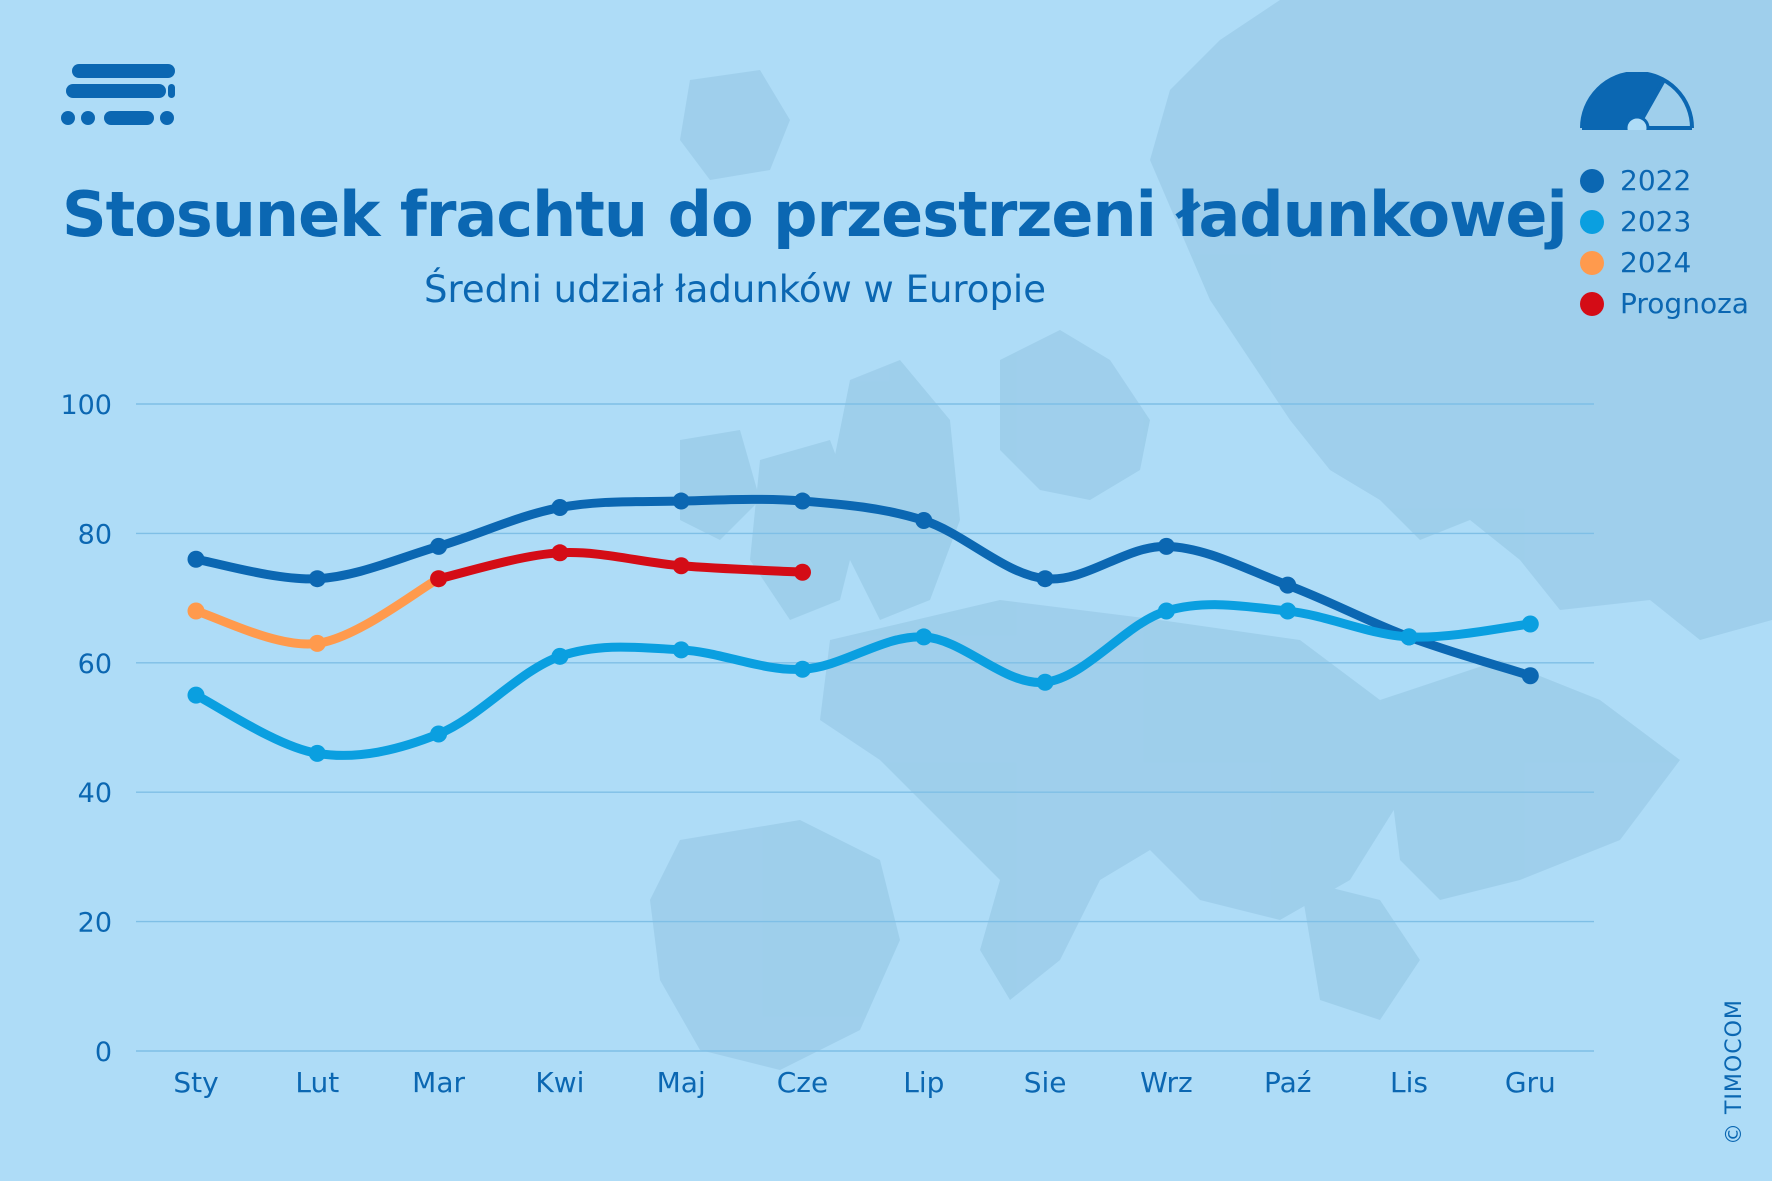  I want to click on x-tick-label: Cze, so click(802, 1082).